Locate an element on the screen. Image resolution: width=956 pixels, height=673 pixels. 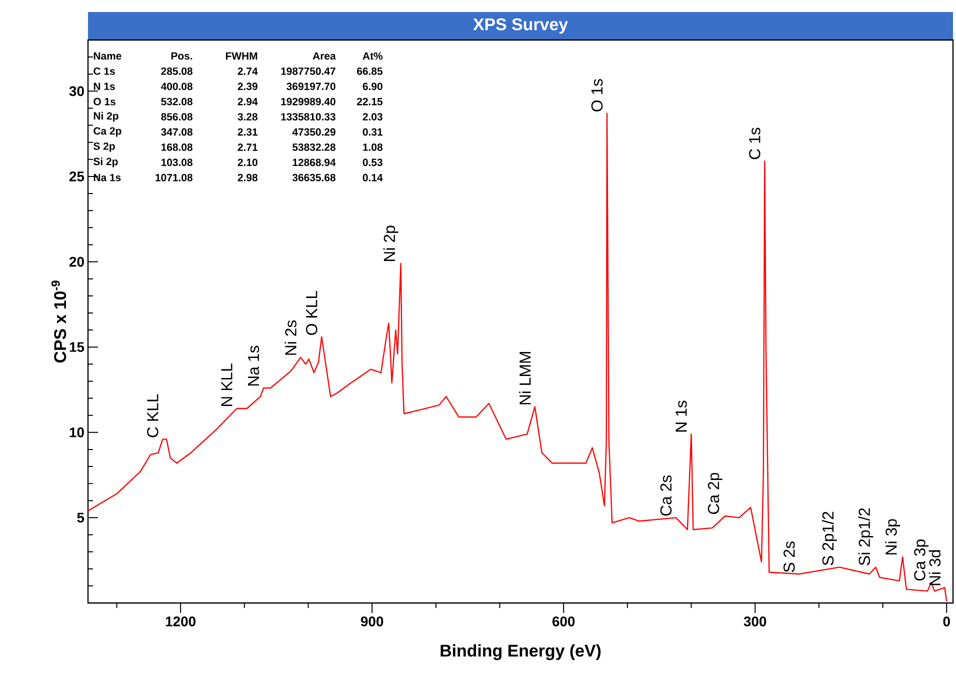
annotation: 3.28 is located at coordinates (248, 117).